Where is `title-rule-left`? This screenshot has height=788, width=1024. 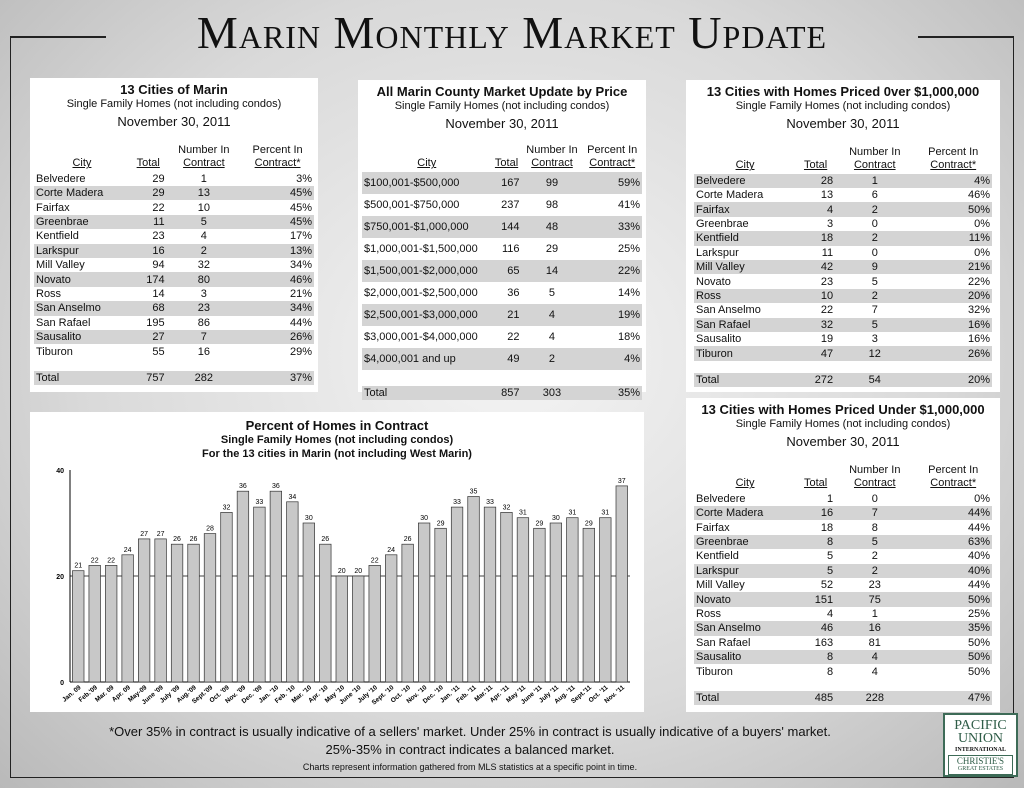
title-rule-left is located at coordinates (58, 37).